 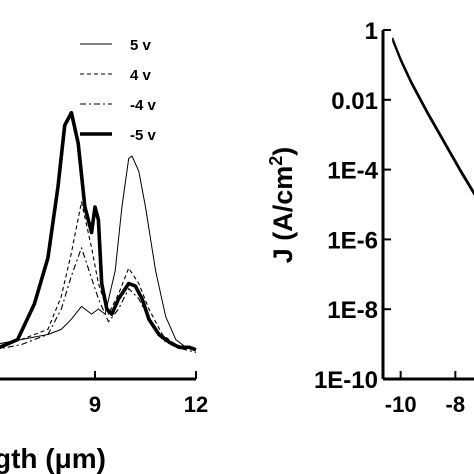 I want to click on y-axis-label-main: J (A/cm, so click(x=283, y=215).